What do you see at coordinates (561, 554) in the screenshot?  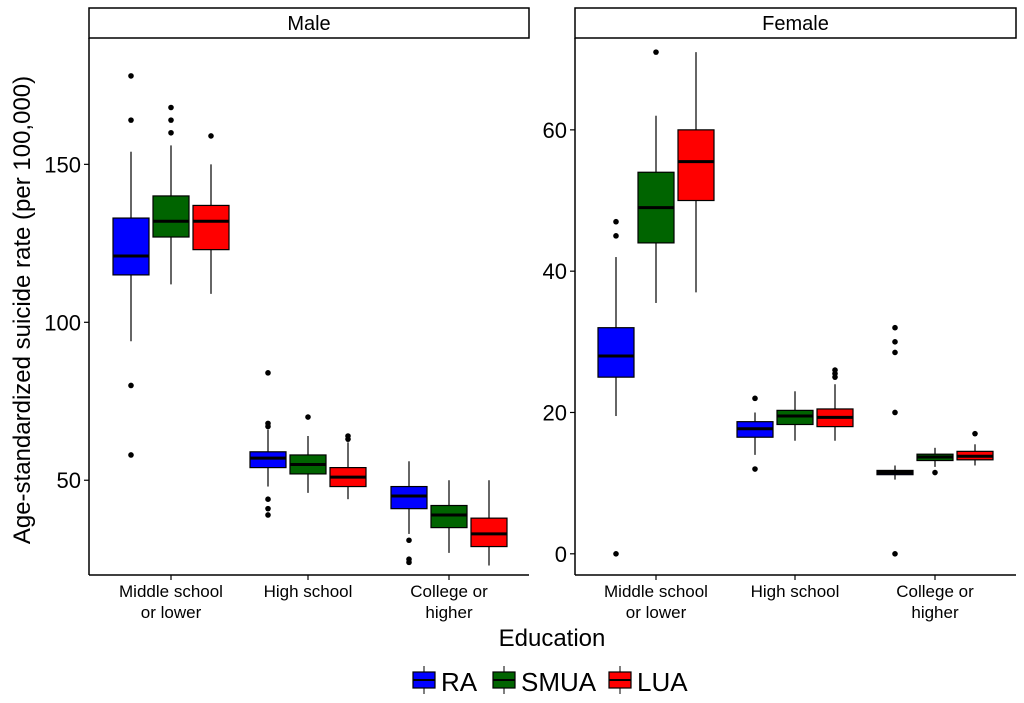 I see `y-tick-label: 0` at bounding box center [561, 554].